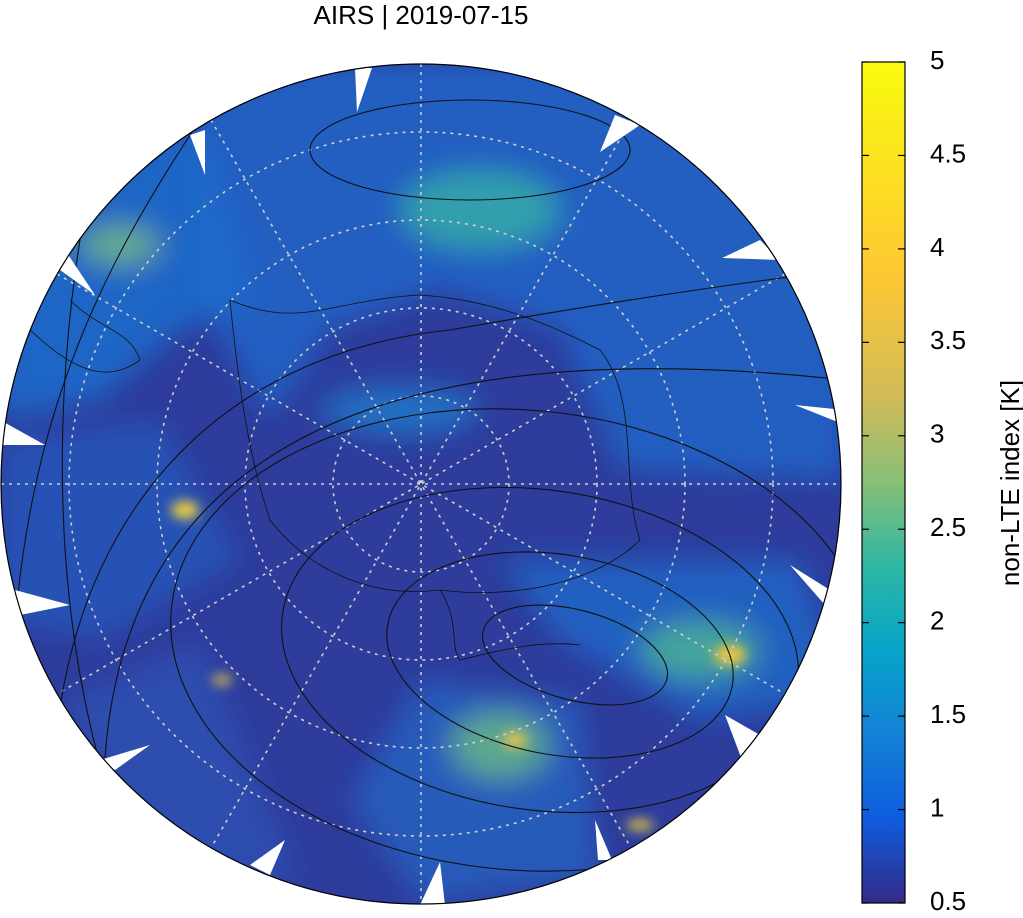  What do you see at coordinates (937, 621) in the screenshot?
I see `colorbar-tick-label: 2` at bounding box center [937, 621].